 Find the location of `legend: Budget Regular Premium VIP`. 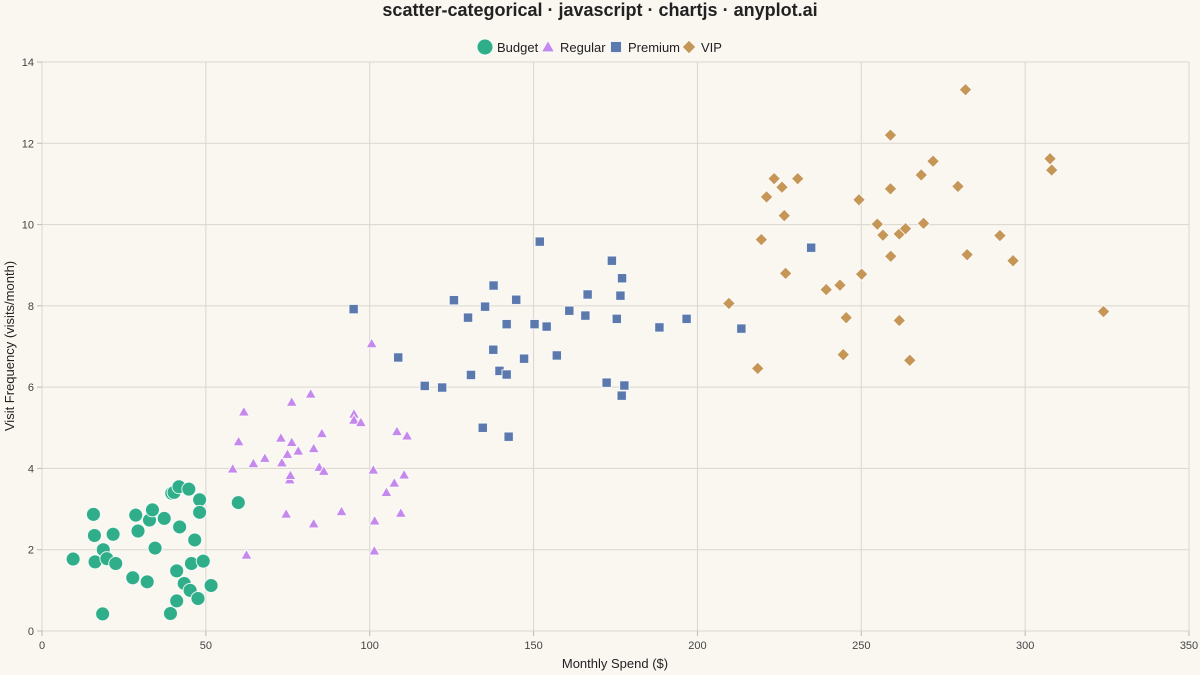

legend: Budget Regular Premium VIP is located at coordinates (599, 47).